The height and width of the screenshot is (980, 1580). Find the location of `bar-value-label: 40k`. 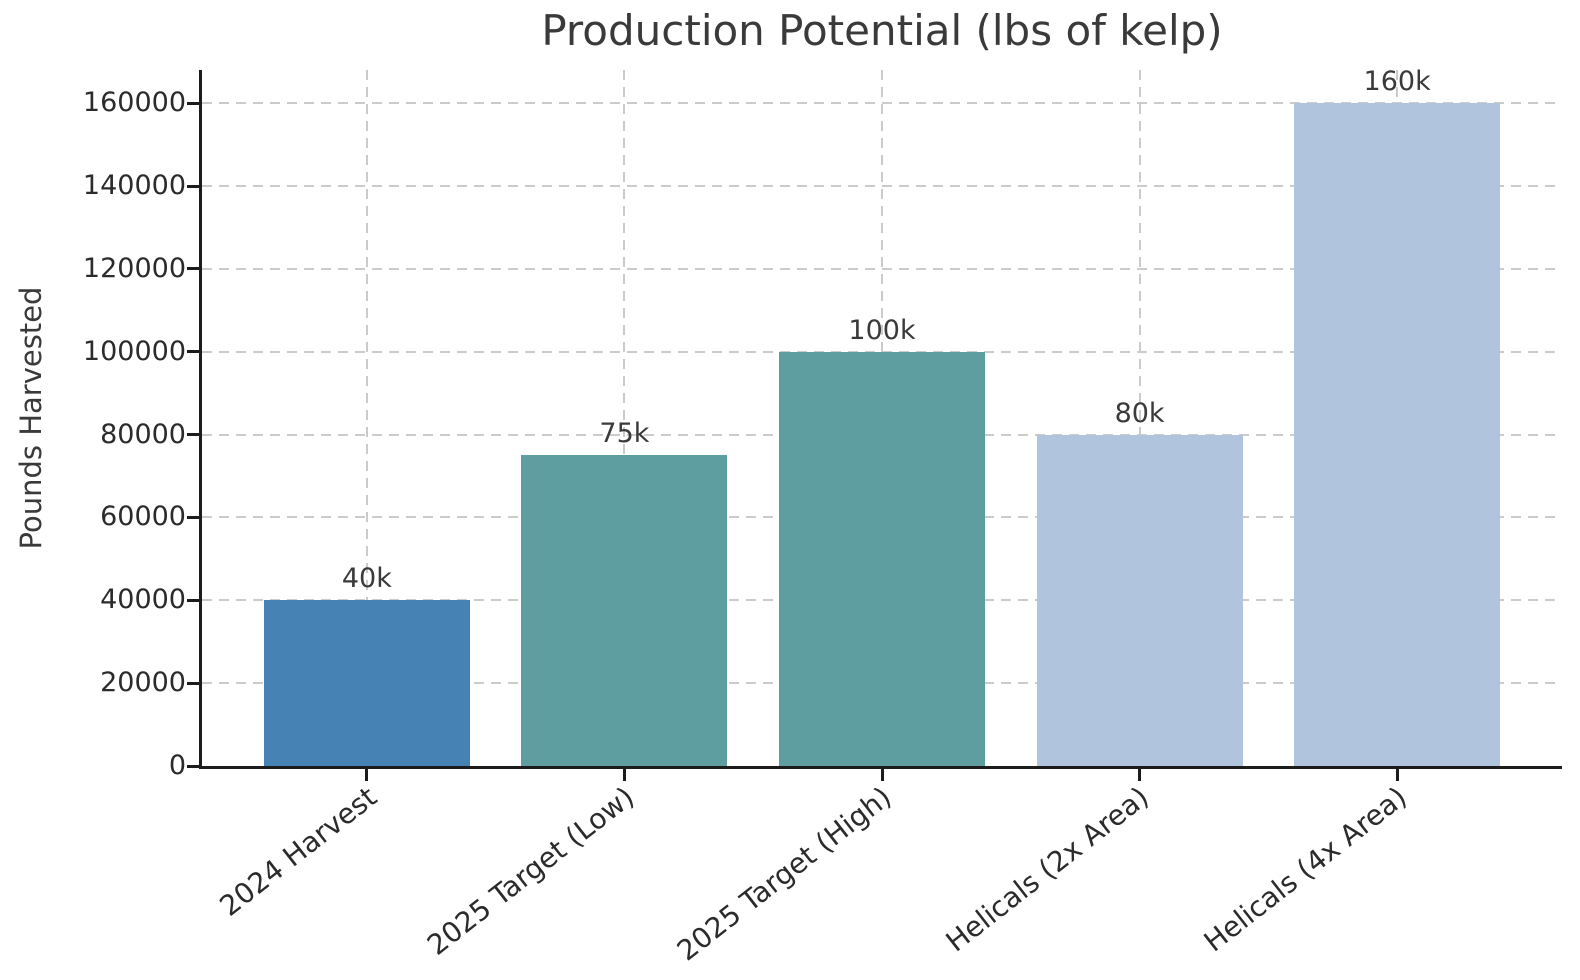

bar-value-label: 40k is located at coordinates (366, 579).